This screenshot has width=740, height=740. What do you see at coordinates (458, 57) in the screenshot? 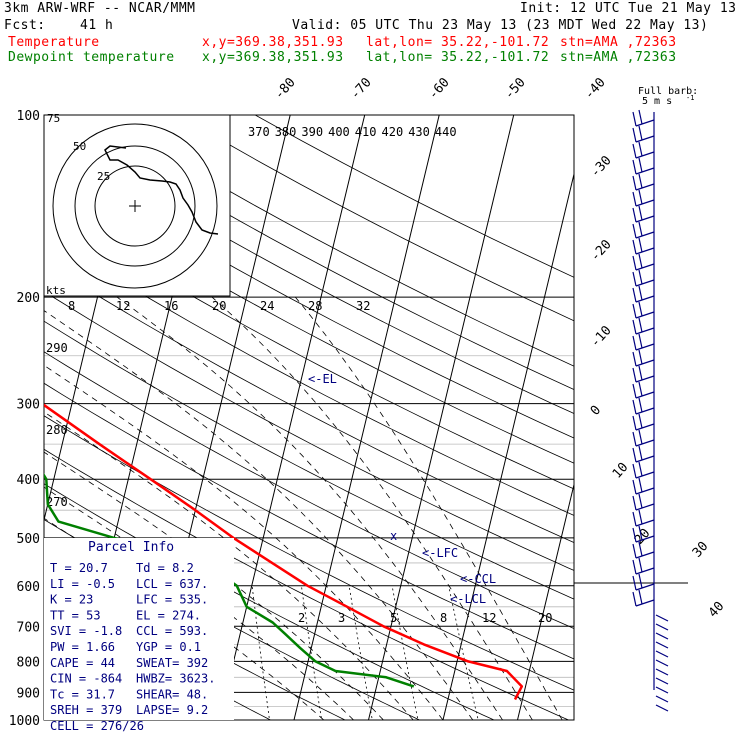
I see `dew-latlon: lat,lon= 35.22,-101.72` at bounding box center [458, 57].